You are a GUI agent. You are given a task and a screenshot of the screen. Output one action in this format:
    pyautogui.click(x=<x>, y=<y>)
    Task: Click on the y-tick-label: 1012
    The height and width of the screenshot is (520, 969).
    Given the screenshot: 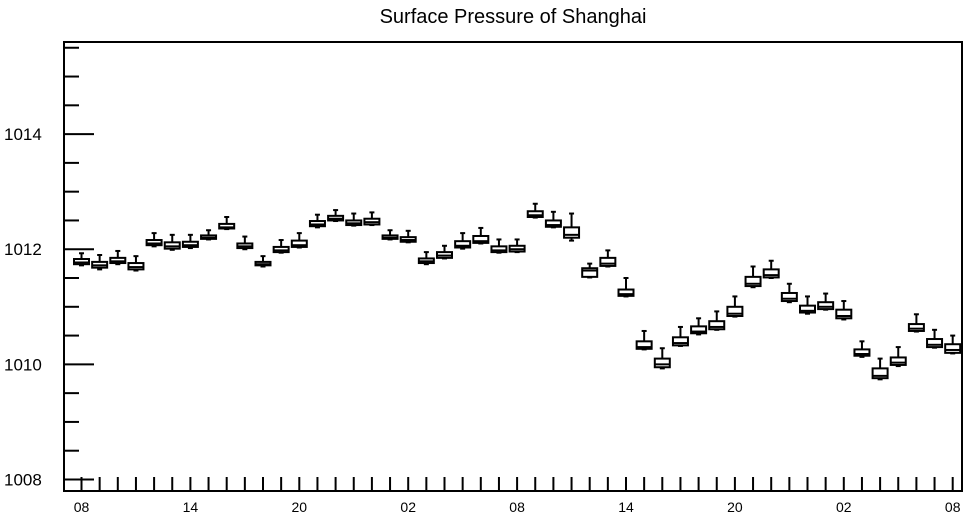 What is the action you would take?
    pyautogui.click(x=23, y=249)
    